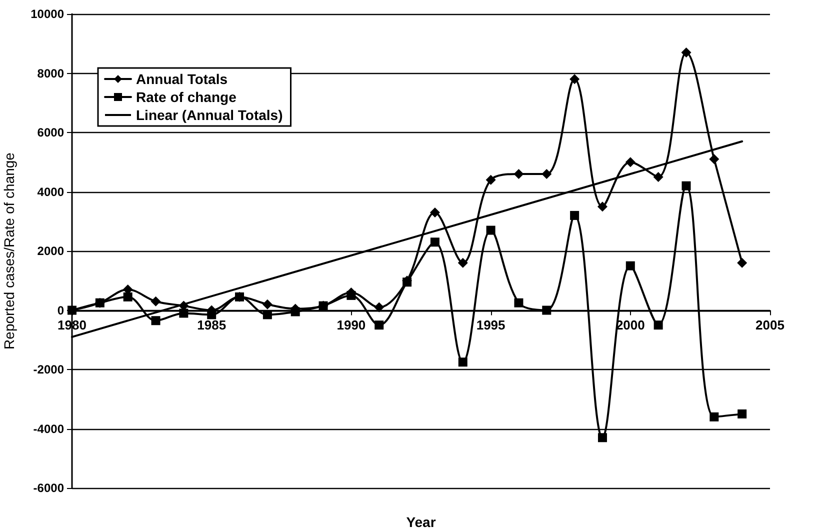  Describe the element at coordinates (182, 79) in the screenshot. I see `legend-label: Annual Totals` at that location.